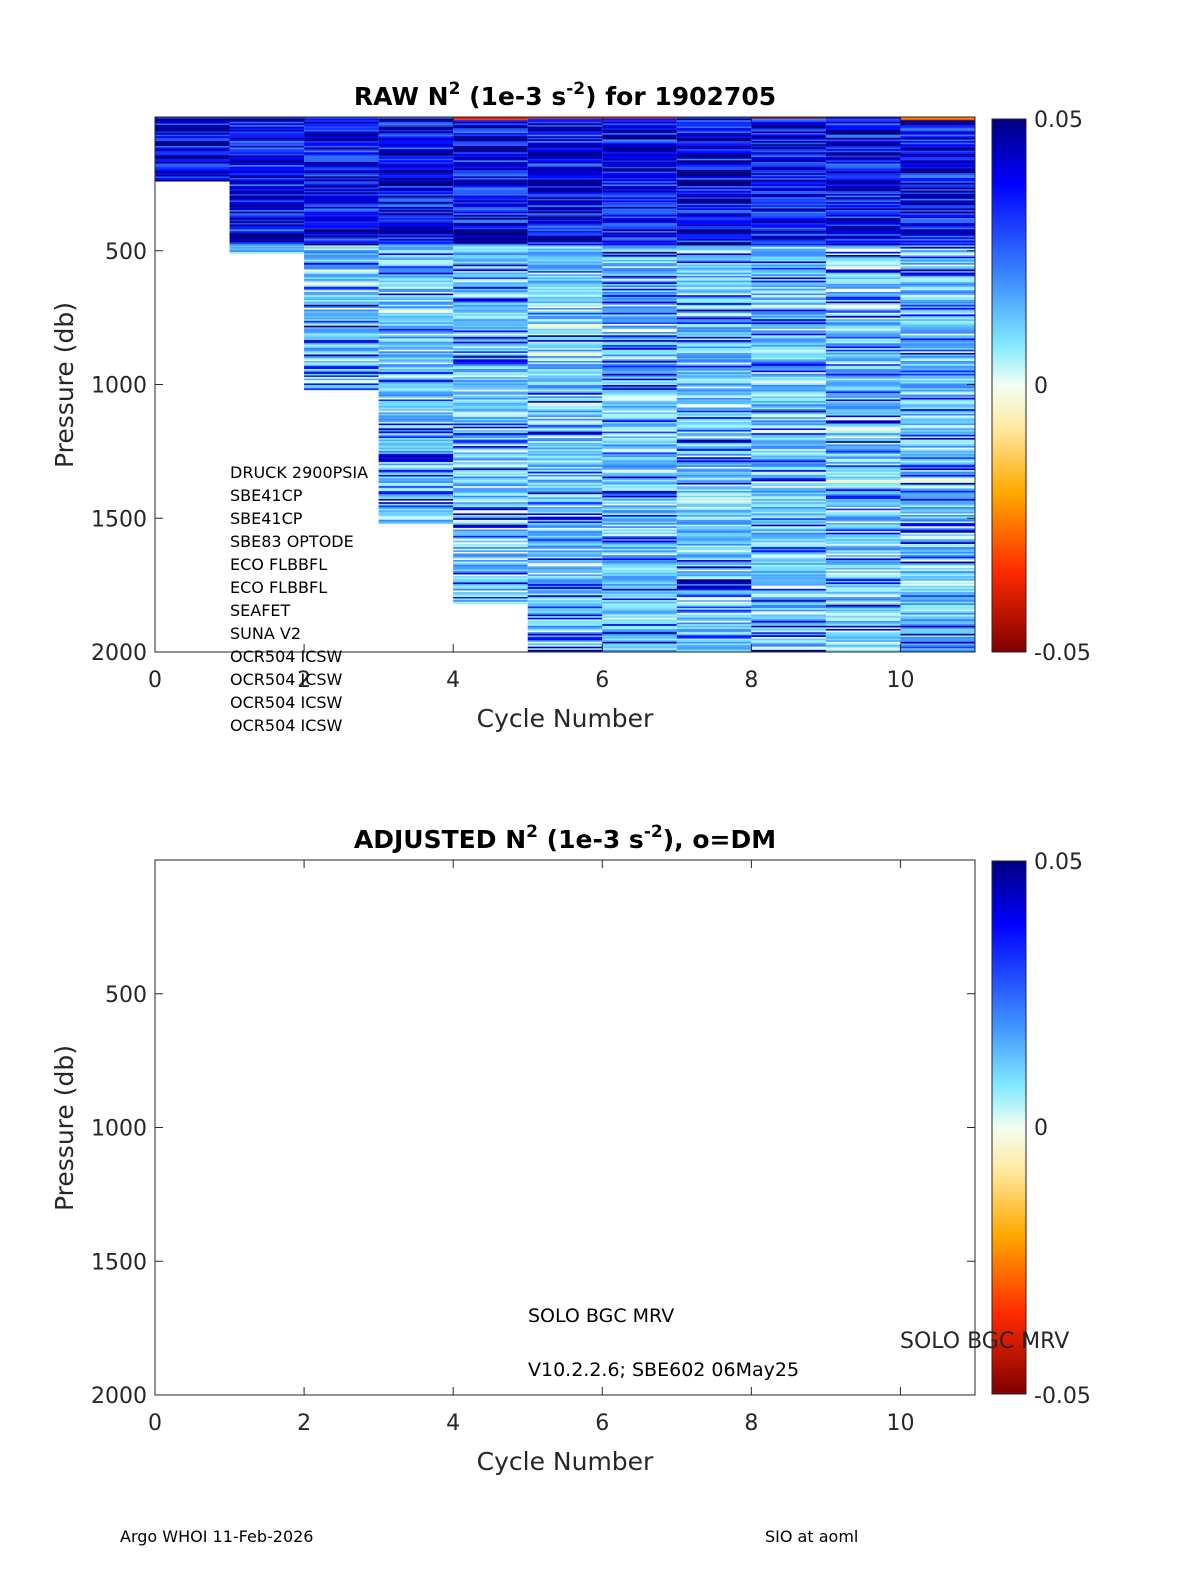 Image resolution: width=1200 pixels, height=1575 pixels. I want to click on x-tick-label: 0, so click(155, 680).